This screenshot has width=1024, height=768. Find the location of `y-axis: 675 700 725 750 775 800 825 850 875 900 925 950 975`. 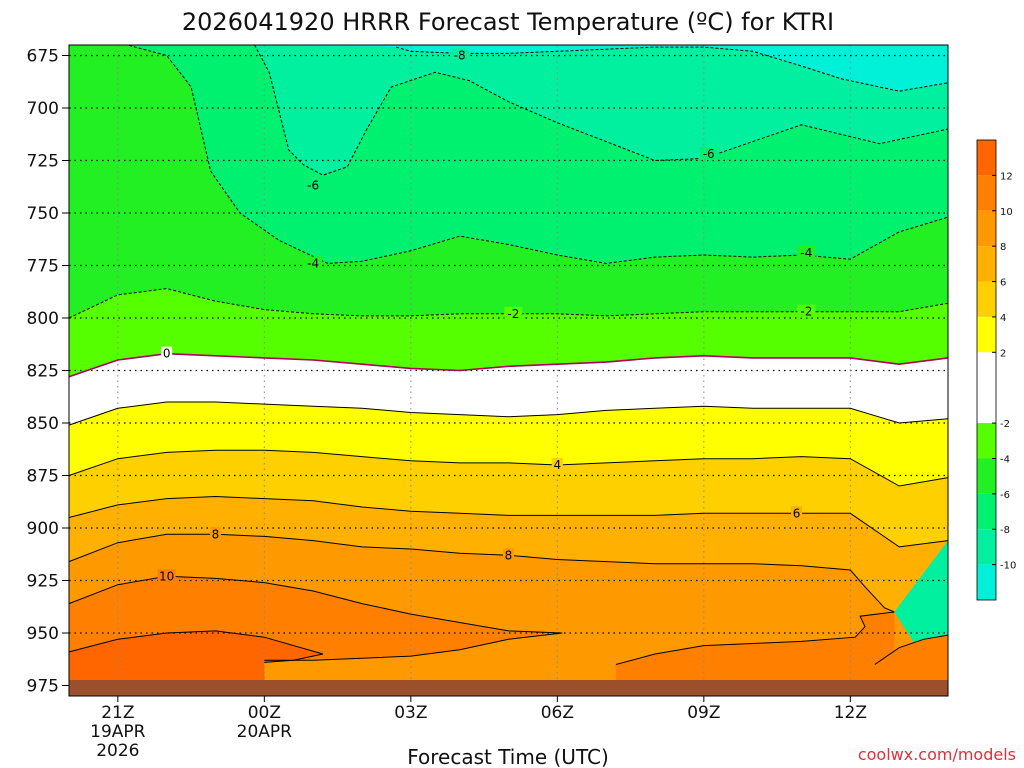

y-axis: 675 700 725 750 775 800 825 850 875 900 925 950 975 is located at coordinates (48, 372).